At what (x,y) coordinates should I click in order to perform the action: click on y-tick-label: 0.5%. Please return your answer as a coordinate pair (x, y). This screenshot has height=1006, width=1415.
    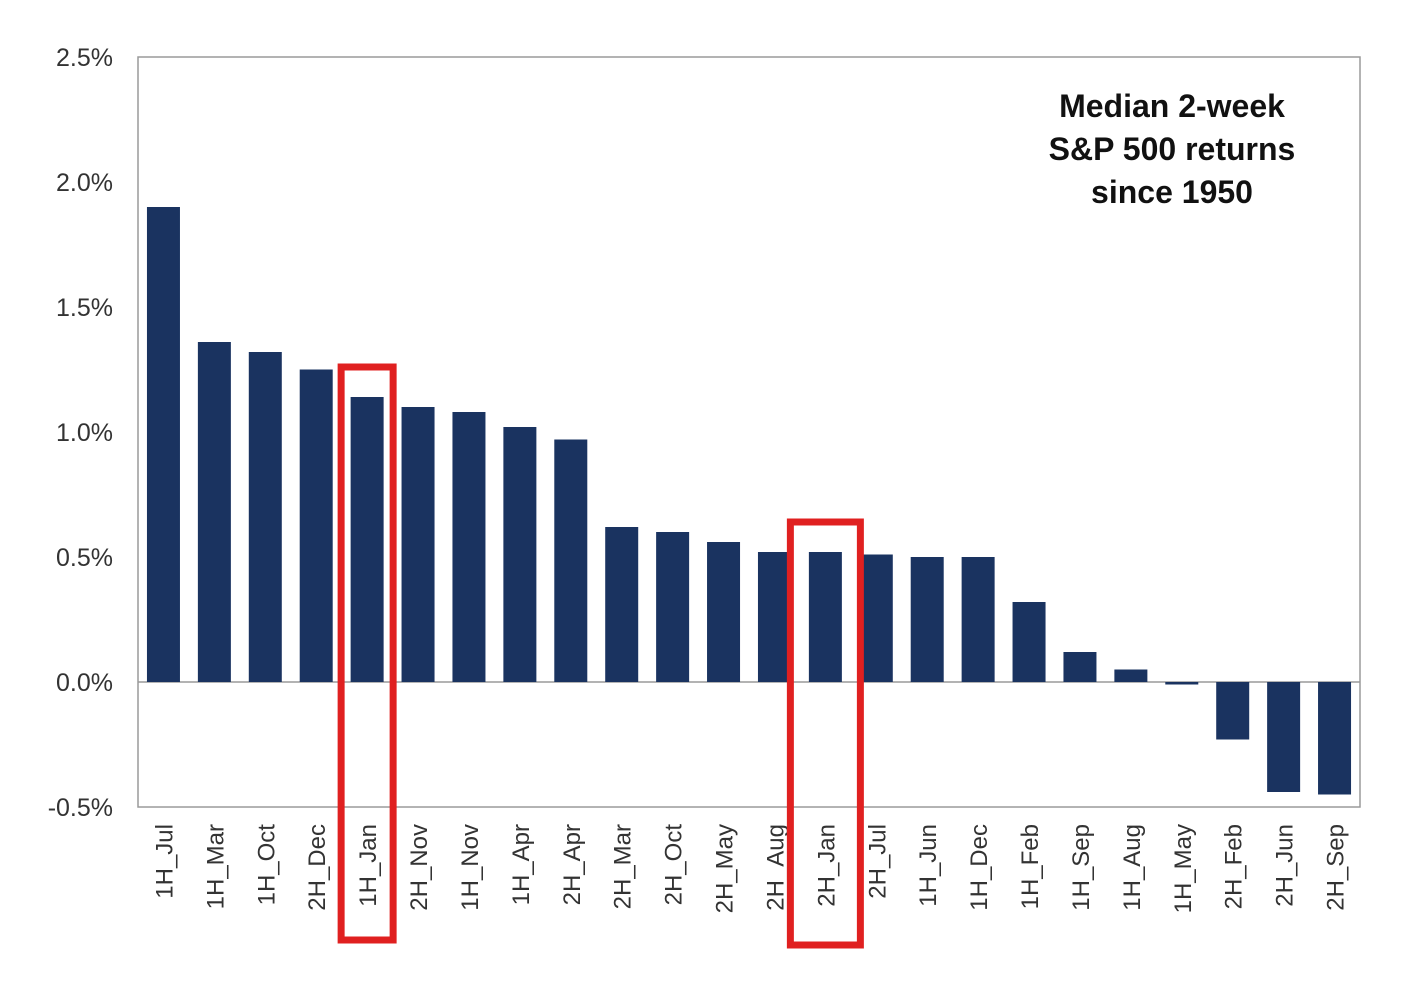
    Looking at the image, I should click on (84, 558).